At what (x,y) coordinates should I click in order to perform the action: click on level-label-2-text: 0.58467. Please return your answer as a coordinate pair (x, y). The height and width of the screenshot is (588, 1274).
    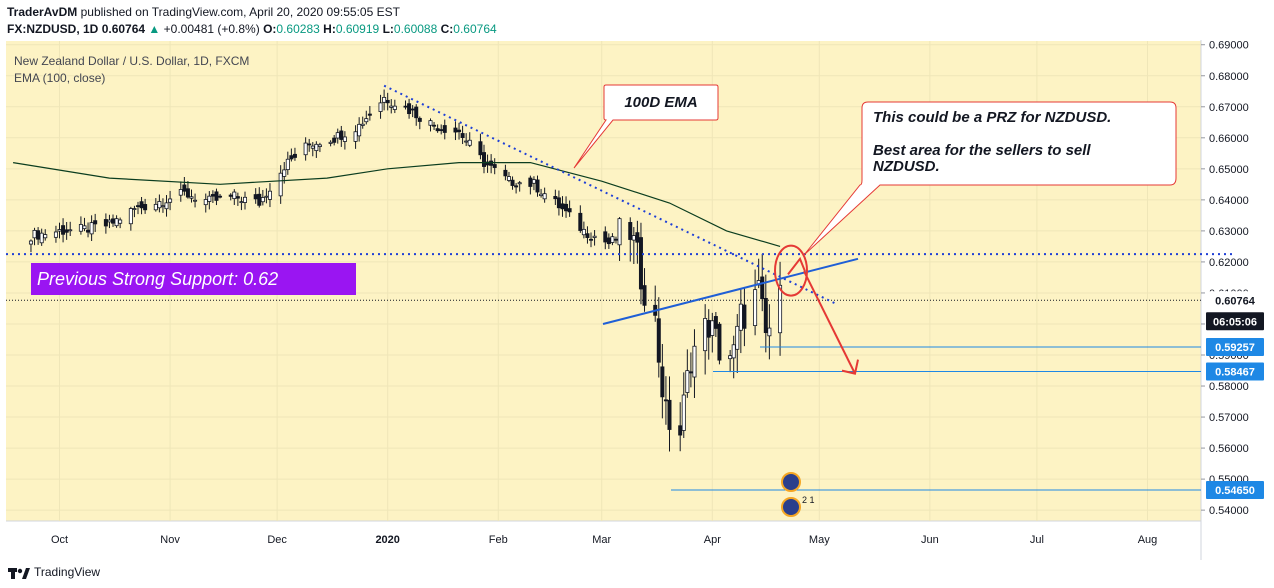
    Looking at the image, I should click on (1235, 373).